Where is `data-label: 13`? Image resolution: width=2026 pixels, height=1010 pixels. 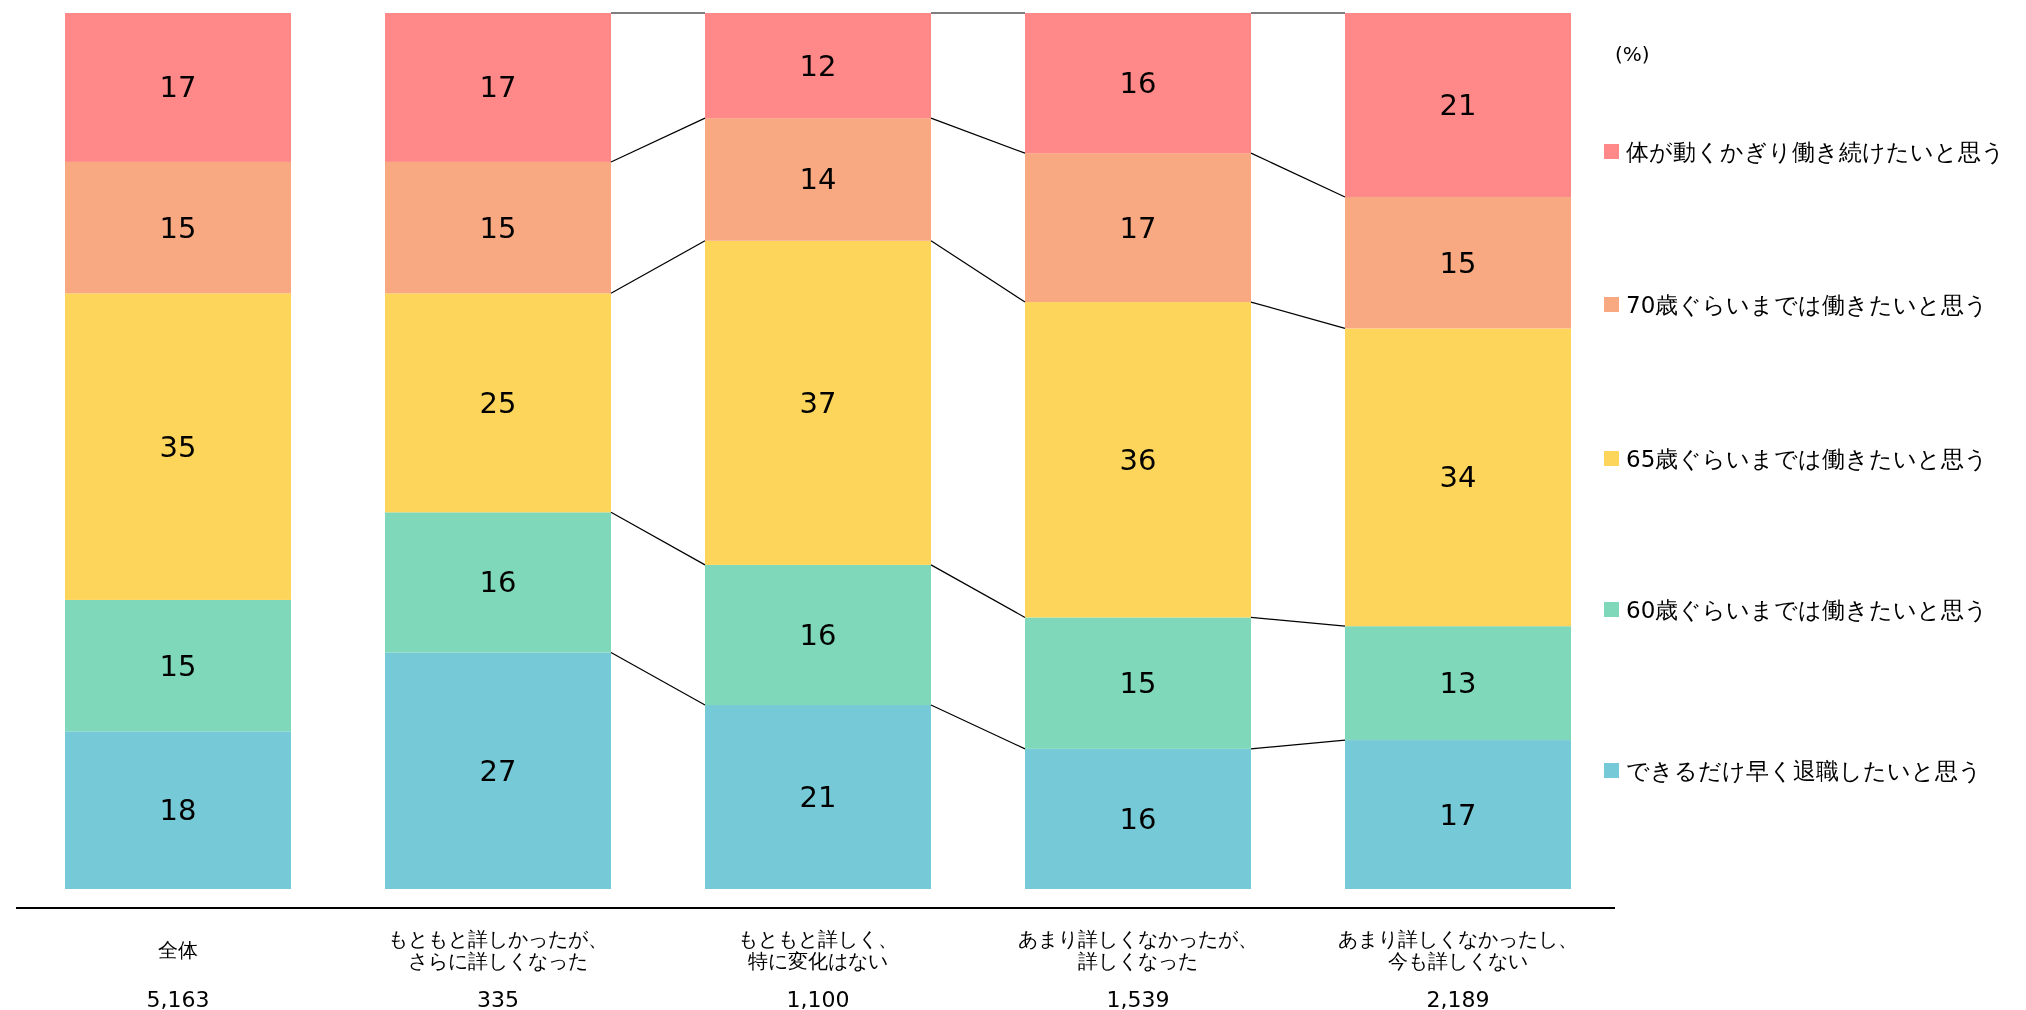
data-label: 13 is located at coordinates (1458, 683).